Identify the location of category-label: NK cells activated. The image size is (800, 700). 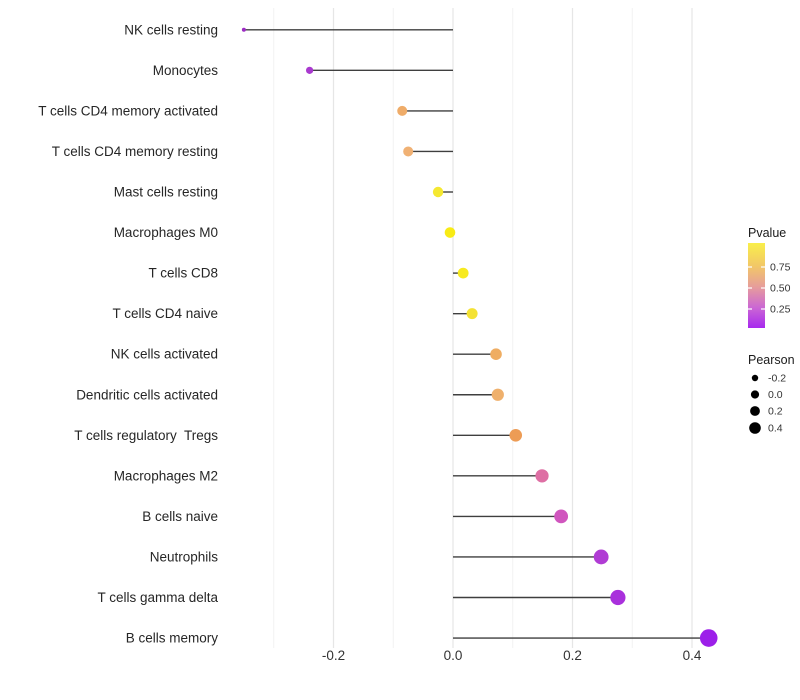
(164, 354).